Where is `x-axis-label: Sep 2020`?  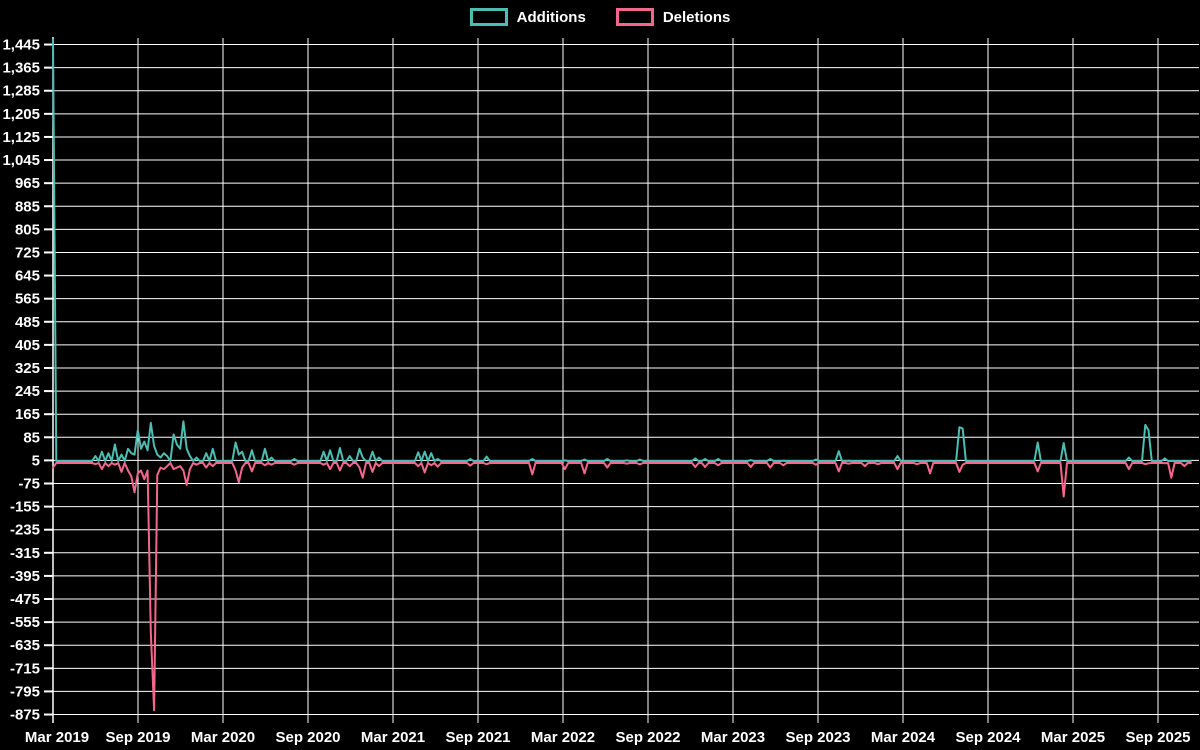
x-axis-label: Sep 2020 is located at coordinates (307, 737).